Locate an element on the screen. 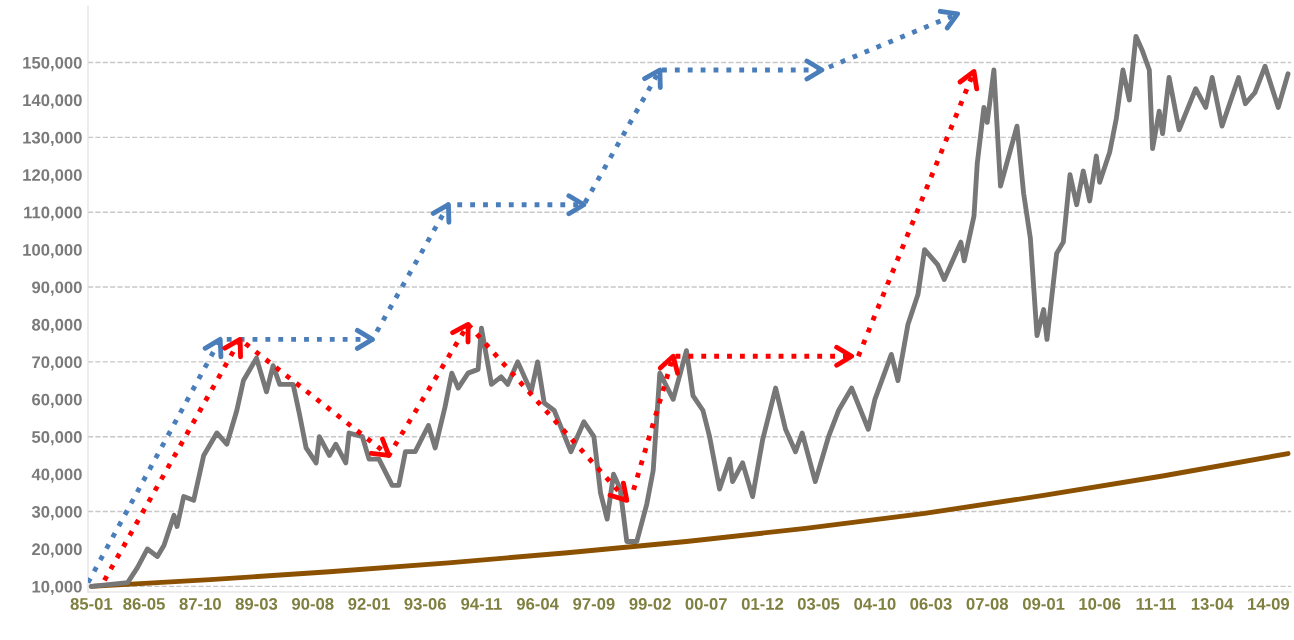  y-tick-label: 130,000 is located at coordinates (52, 138).